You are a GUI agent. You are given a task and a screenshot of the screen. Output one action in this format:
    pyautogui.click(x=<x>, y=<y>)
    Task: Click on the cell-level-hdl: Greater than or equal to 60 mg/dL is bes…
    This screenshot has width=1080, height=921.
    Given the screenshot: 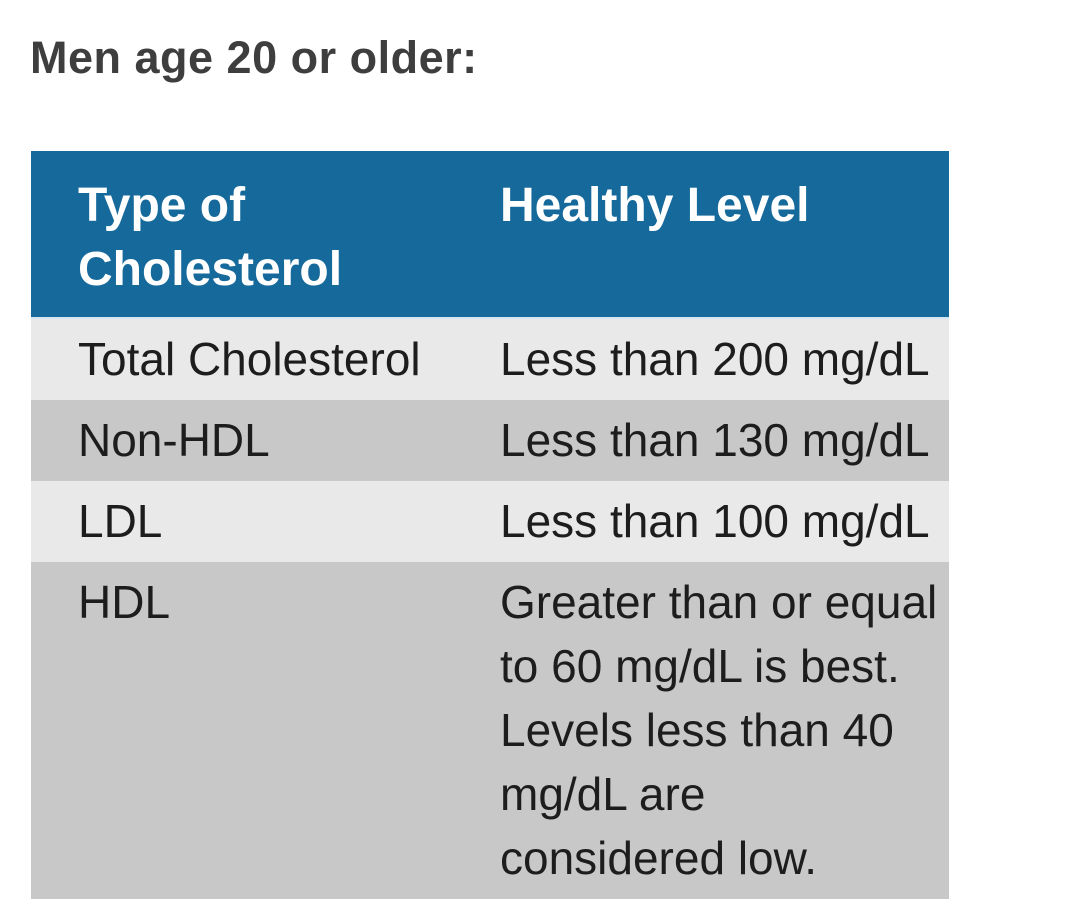 What is the action you would take?
    pyautogui.click(x=719, y=730)
    